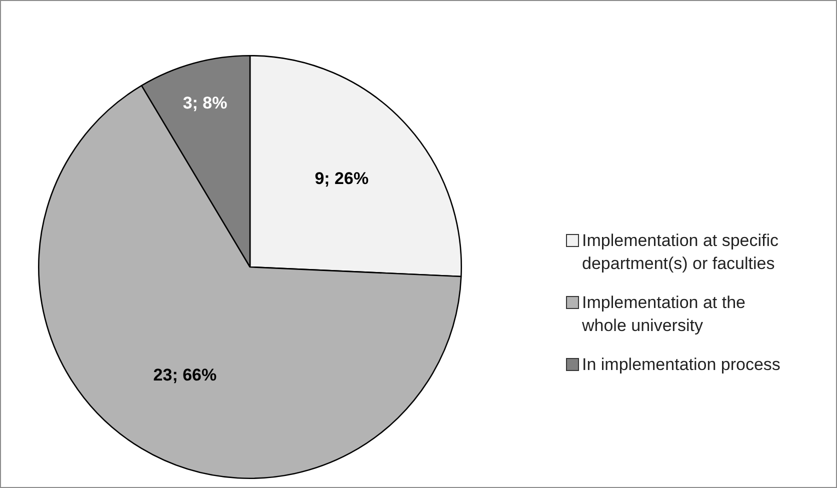 The image size is (837, 488). What do you see at coordinates (664, 314) in the screenshot?
I see `legend-label: Implementation at the whole university` at bounding box center [664, 314].